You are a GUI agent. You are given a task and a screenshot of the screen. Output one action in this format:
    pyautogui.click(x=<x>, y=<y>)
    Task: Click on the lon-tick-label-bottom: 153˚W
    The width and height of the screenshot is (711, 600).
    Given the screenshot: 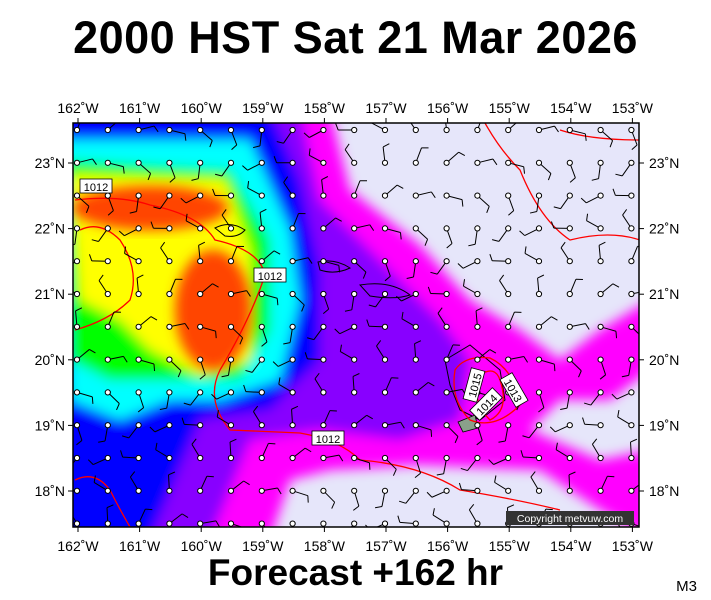 What is the action you would take?
    pyautogui.click(x=633, y=546)
    